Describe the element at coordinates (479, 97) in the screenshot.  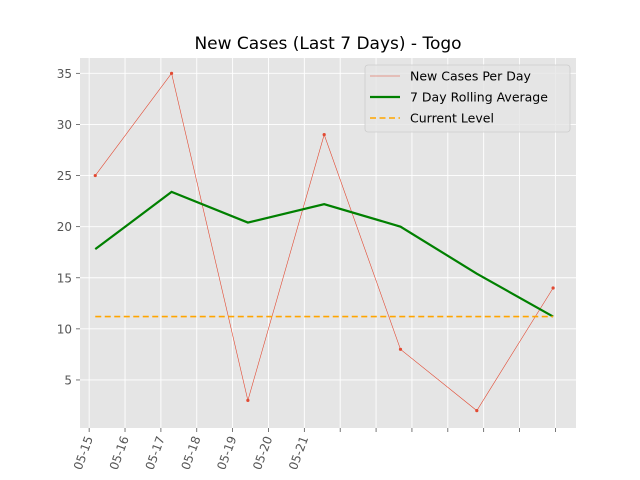
I see `legend-label: 7 Day Rolling Average` at that location.